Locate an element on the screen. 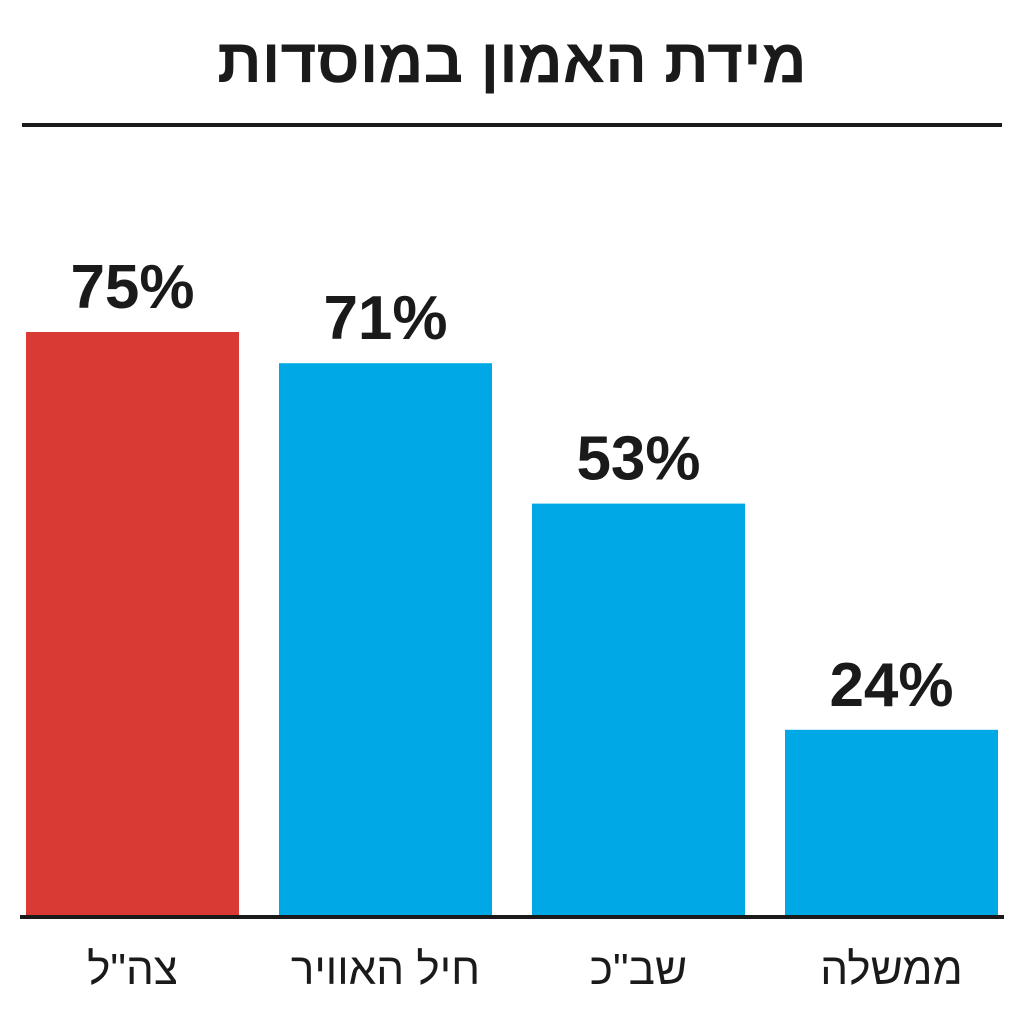  value-label-1: 75% is located at coordinates (132, 287).